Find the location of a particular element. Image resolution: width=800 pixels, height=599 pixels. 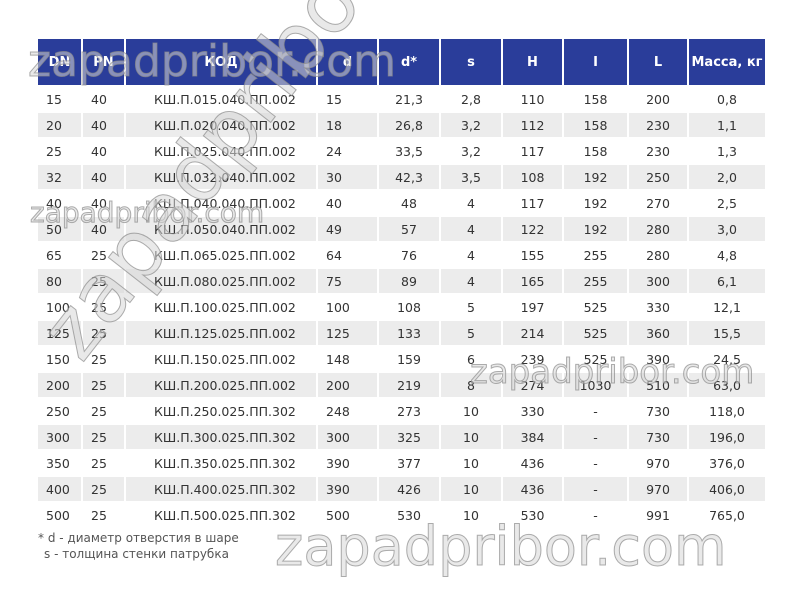

table-cell: 100 is located at coordinates (58, 307).